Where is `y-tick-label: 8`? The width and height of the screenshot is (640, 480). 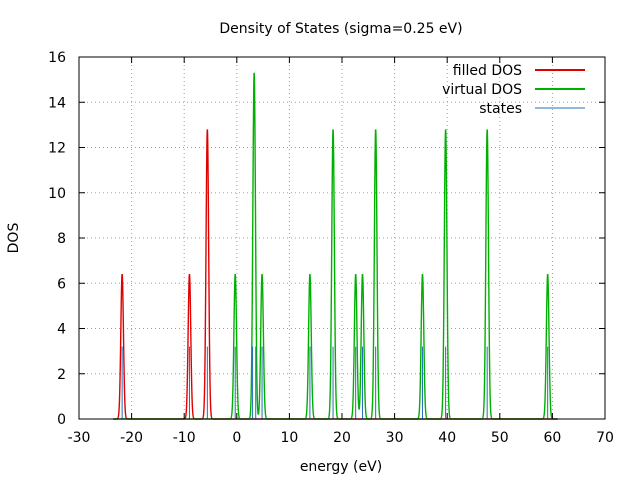 y-tick-label: 8 is located at coordinates (61, 239).